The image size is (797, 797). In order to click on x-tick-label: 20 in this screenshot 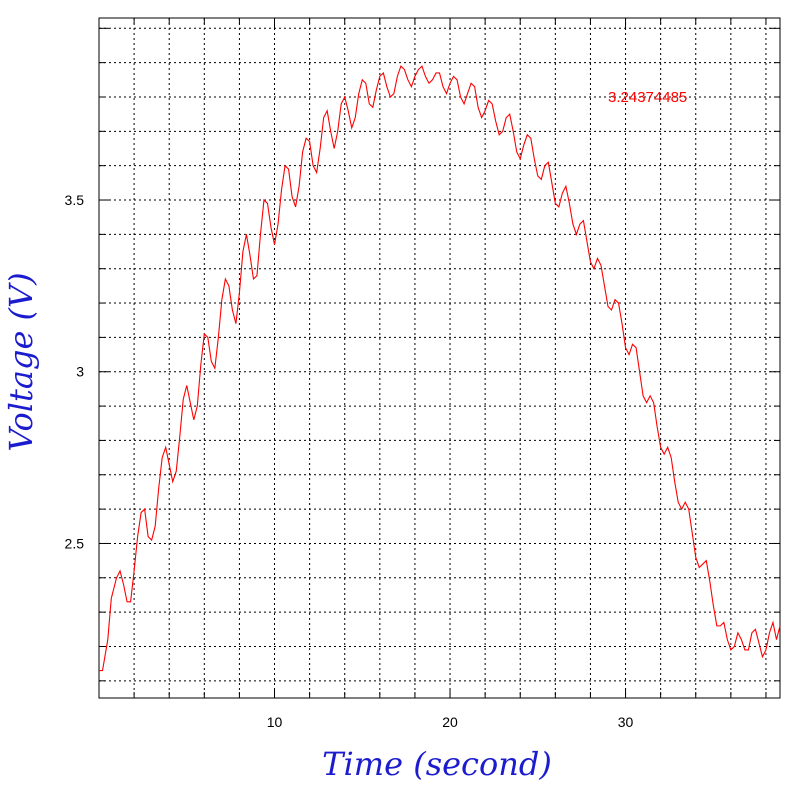, I will do `click(450, 722)`.